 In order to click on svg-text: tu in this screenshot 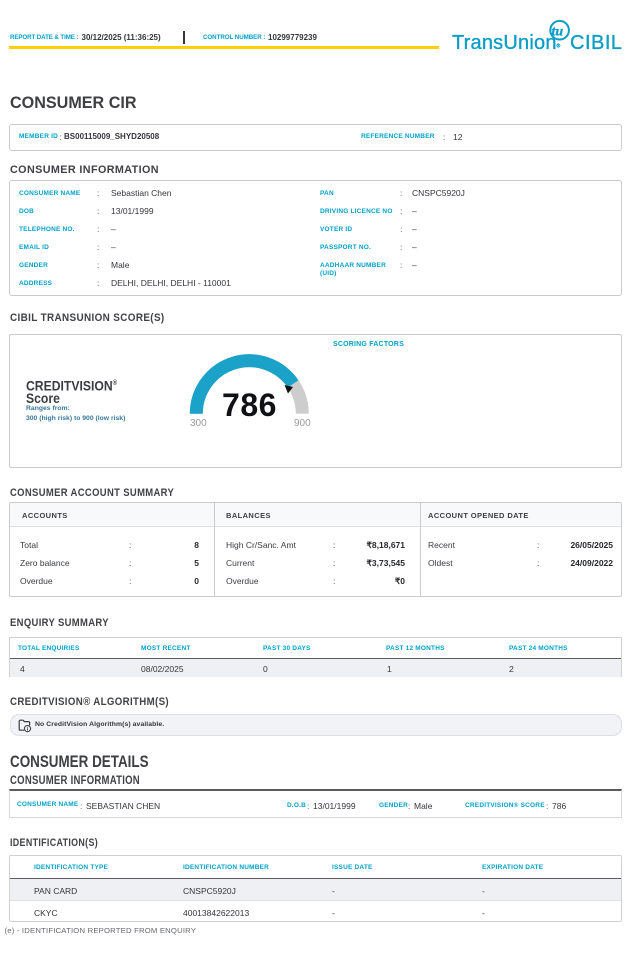, I will do `click(558, 31)`.